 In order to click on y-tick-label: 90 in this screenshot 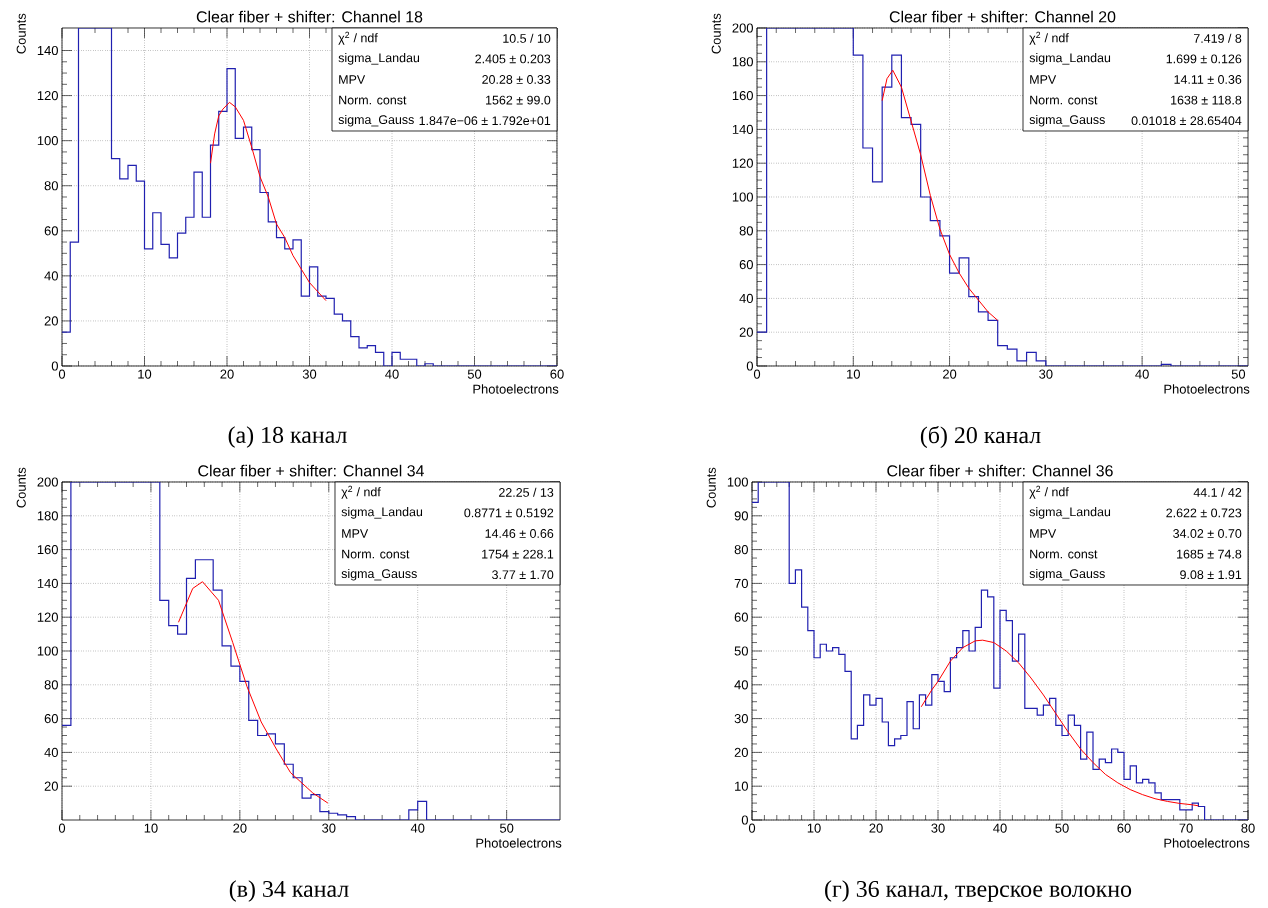, I will do `click(741, 516)`.